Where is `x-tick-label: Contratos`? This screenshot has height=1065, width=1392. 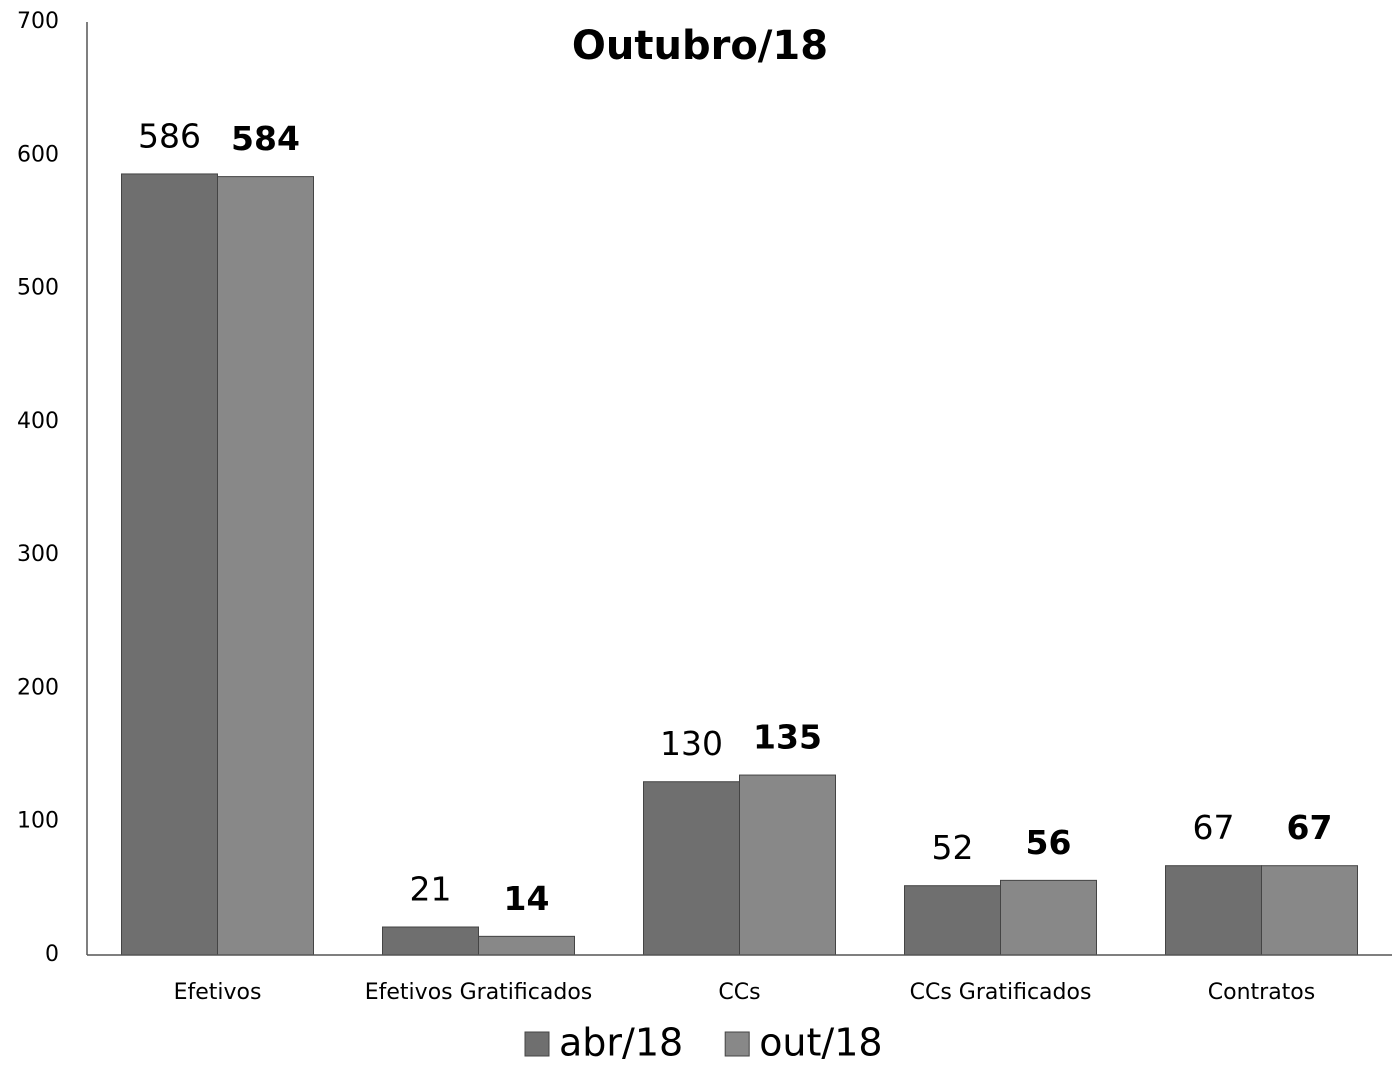
x-tick-label: Contratos is located at coordinates (1261, 992).